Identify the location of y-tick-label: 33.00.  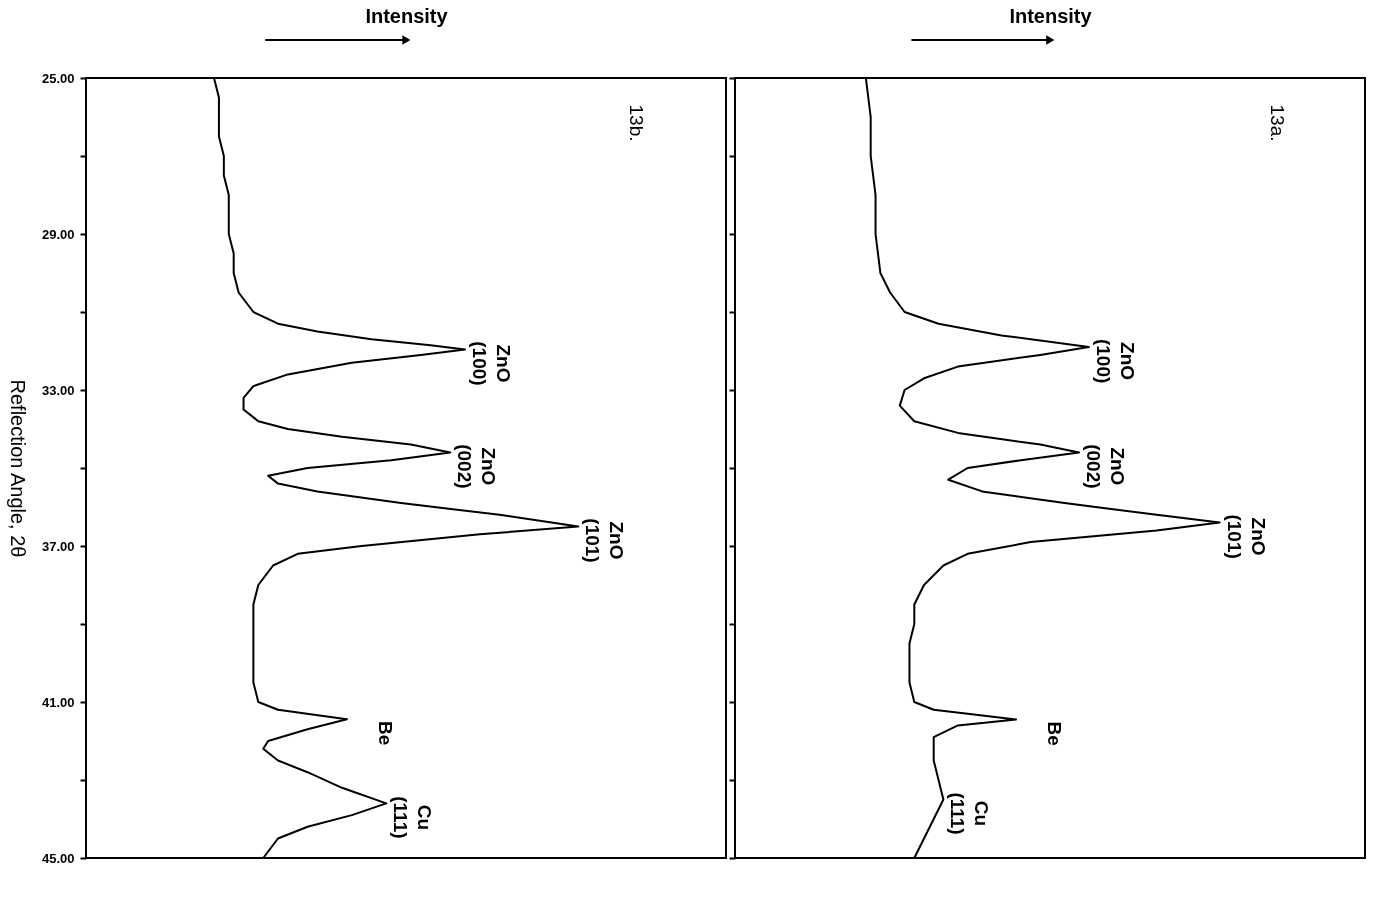
(58, 390).